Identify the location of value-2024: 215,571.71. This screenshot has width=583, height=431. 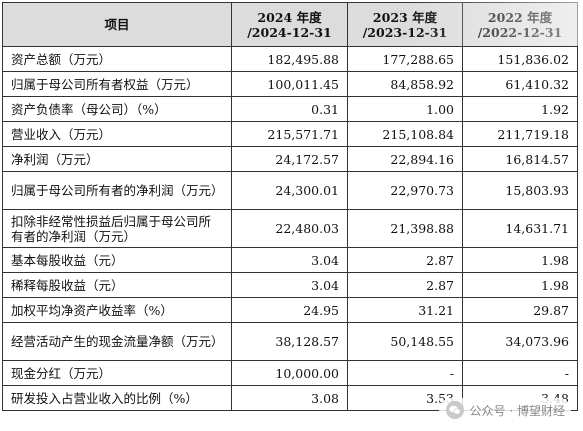
(289, 134).